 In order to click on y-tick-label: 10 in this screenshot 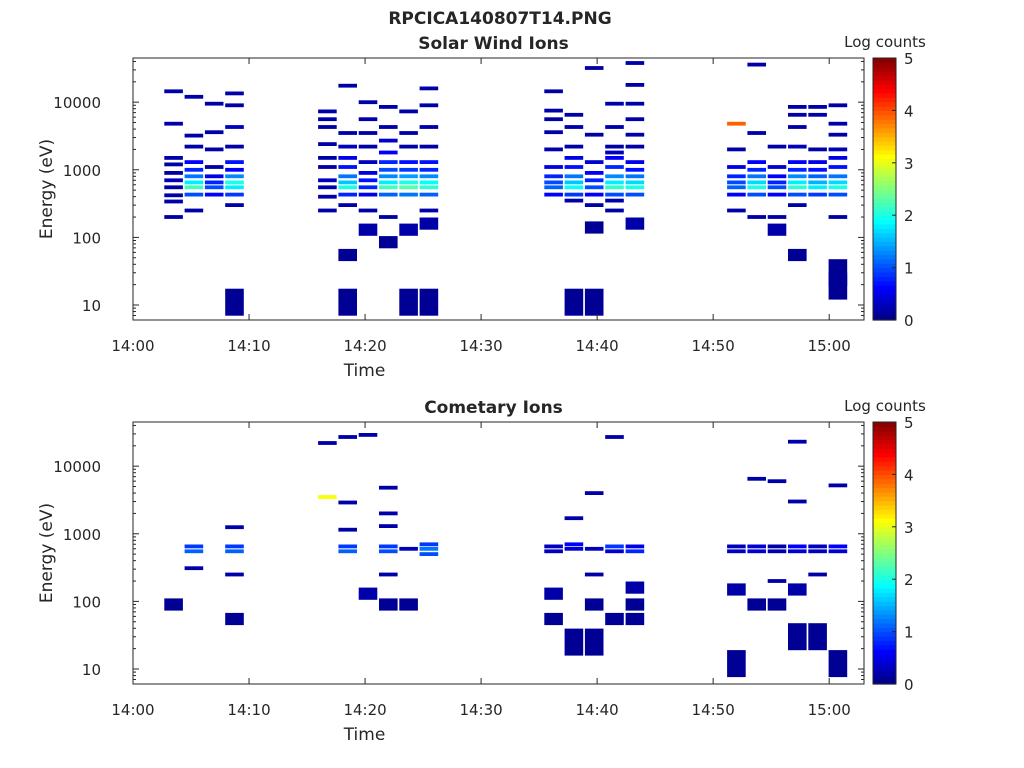, I will do `click(91, 306)`.